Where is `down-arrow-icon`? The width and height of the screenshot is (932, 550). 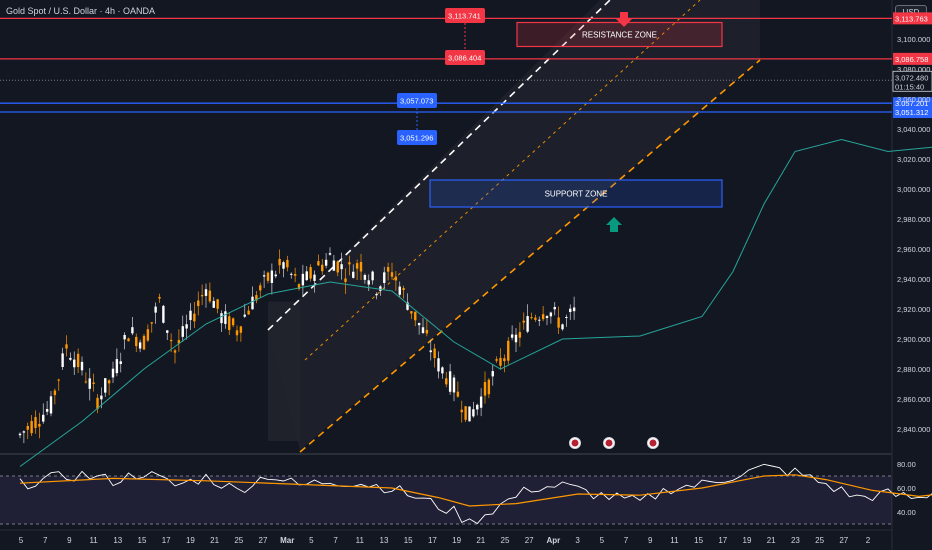
down-arrow-icon is located at coordinates (624, 19).